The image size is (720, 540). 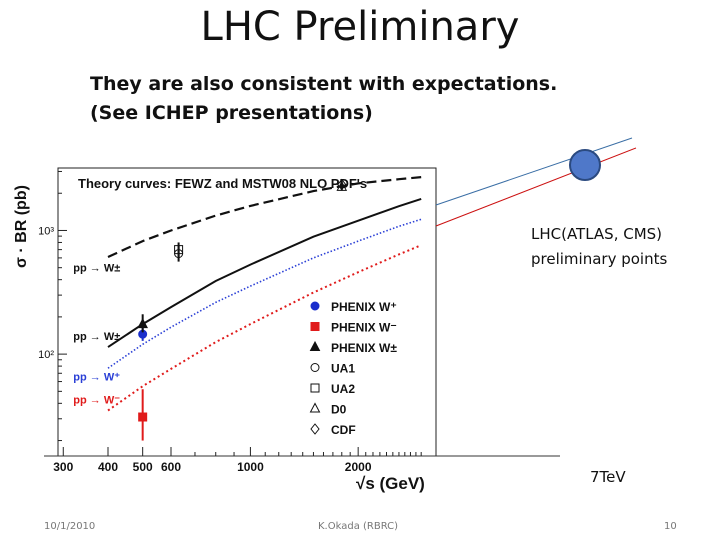 I want to click on lhc-extrapolation-layer, so click(x=536, y=182).